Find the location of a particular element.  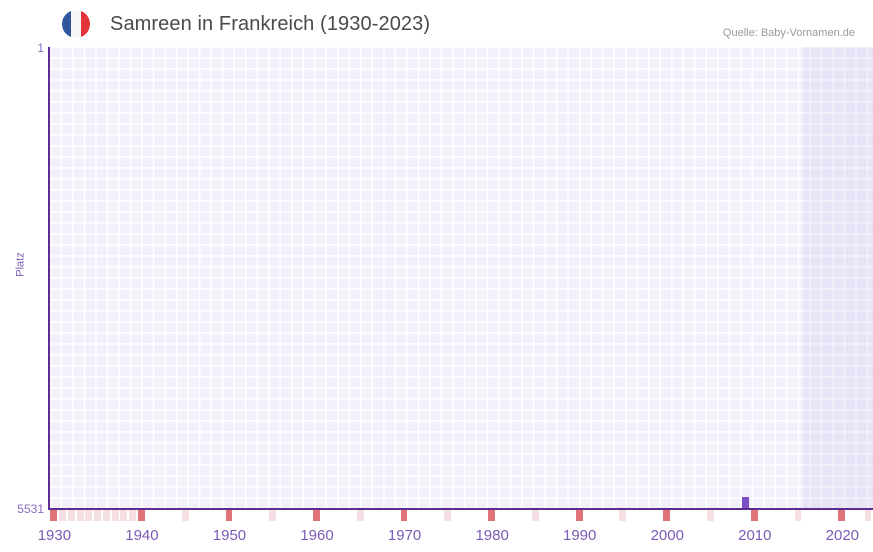

x-tick-1940 is located at coordinates (141, 515).